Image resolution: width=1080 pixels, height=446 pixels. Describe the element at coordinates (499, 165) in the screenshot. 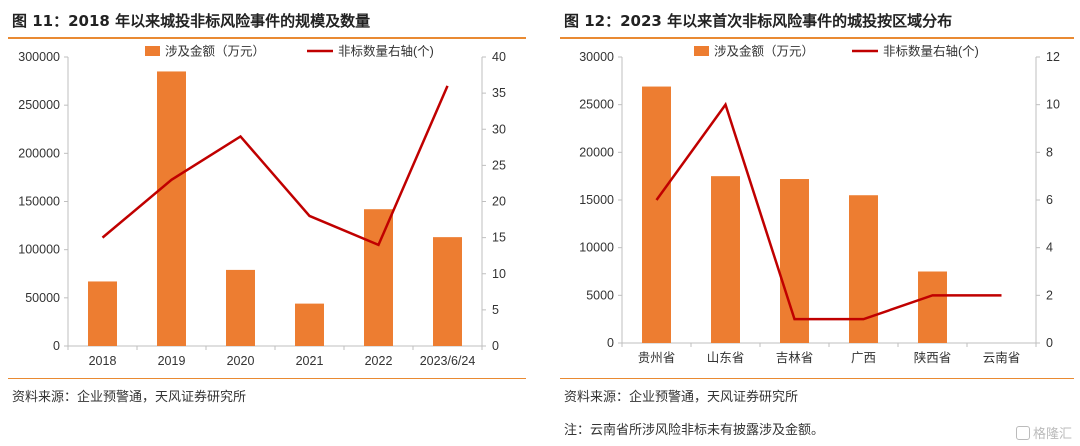

I see `y-right-tick-label: 25` at that location.